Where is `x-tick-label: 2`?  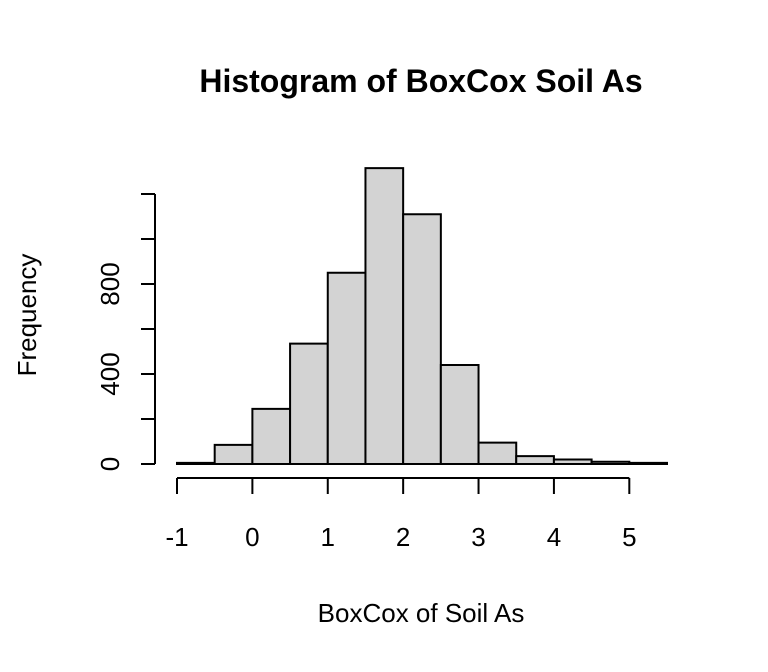
x-tick-label: 2 is located at coordinates (403, 537).